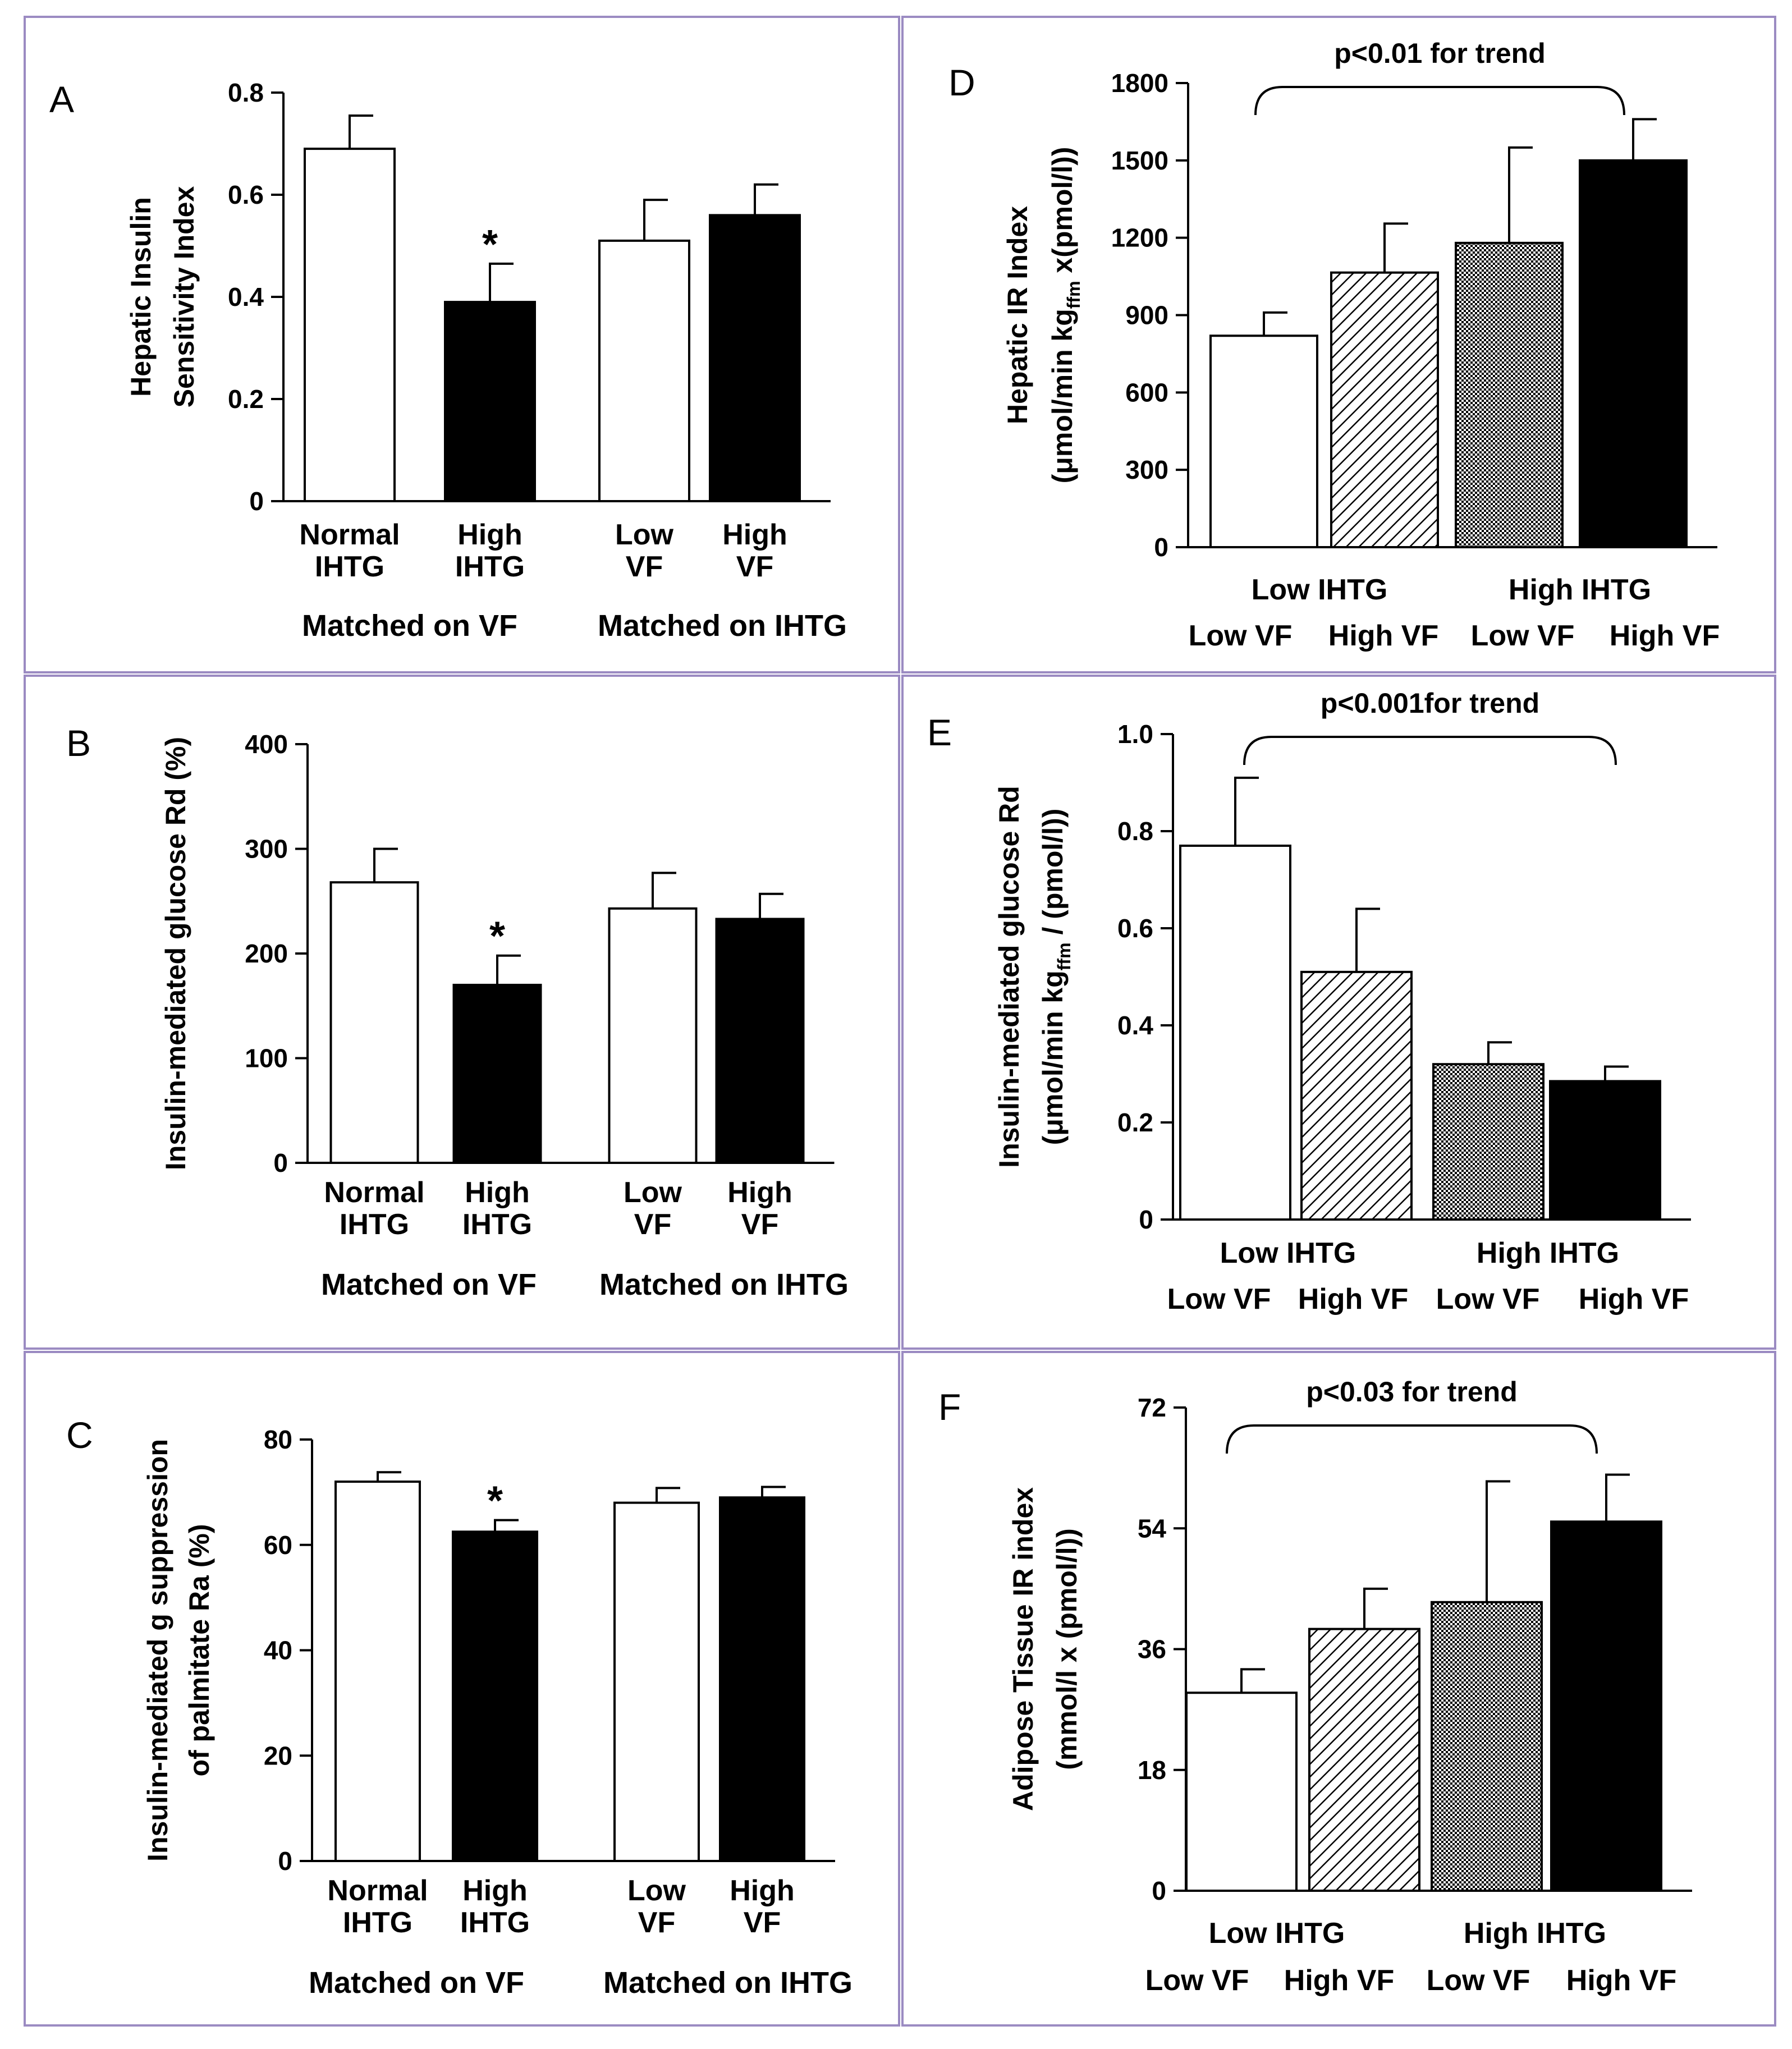 This screenshot has height=2049, width=1792. What do you see at coordinates (1320, 590) in the screenshot?
I see `panel-d-group-label: Low IHTG` at bounding box center [1320, 590].